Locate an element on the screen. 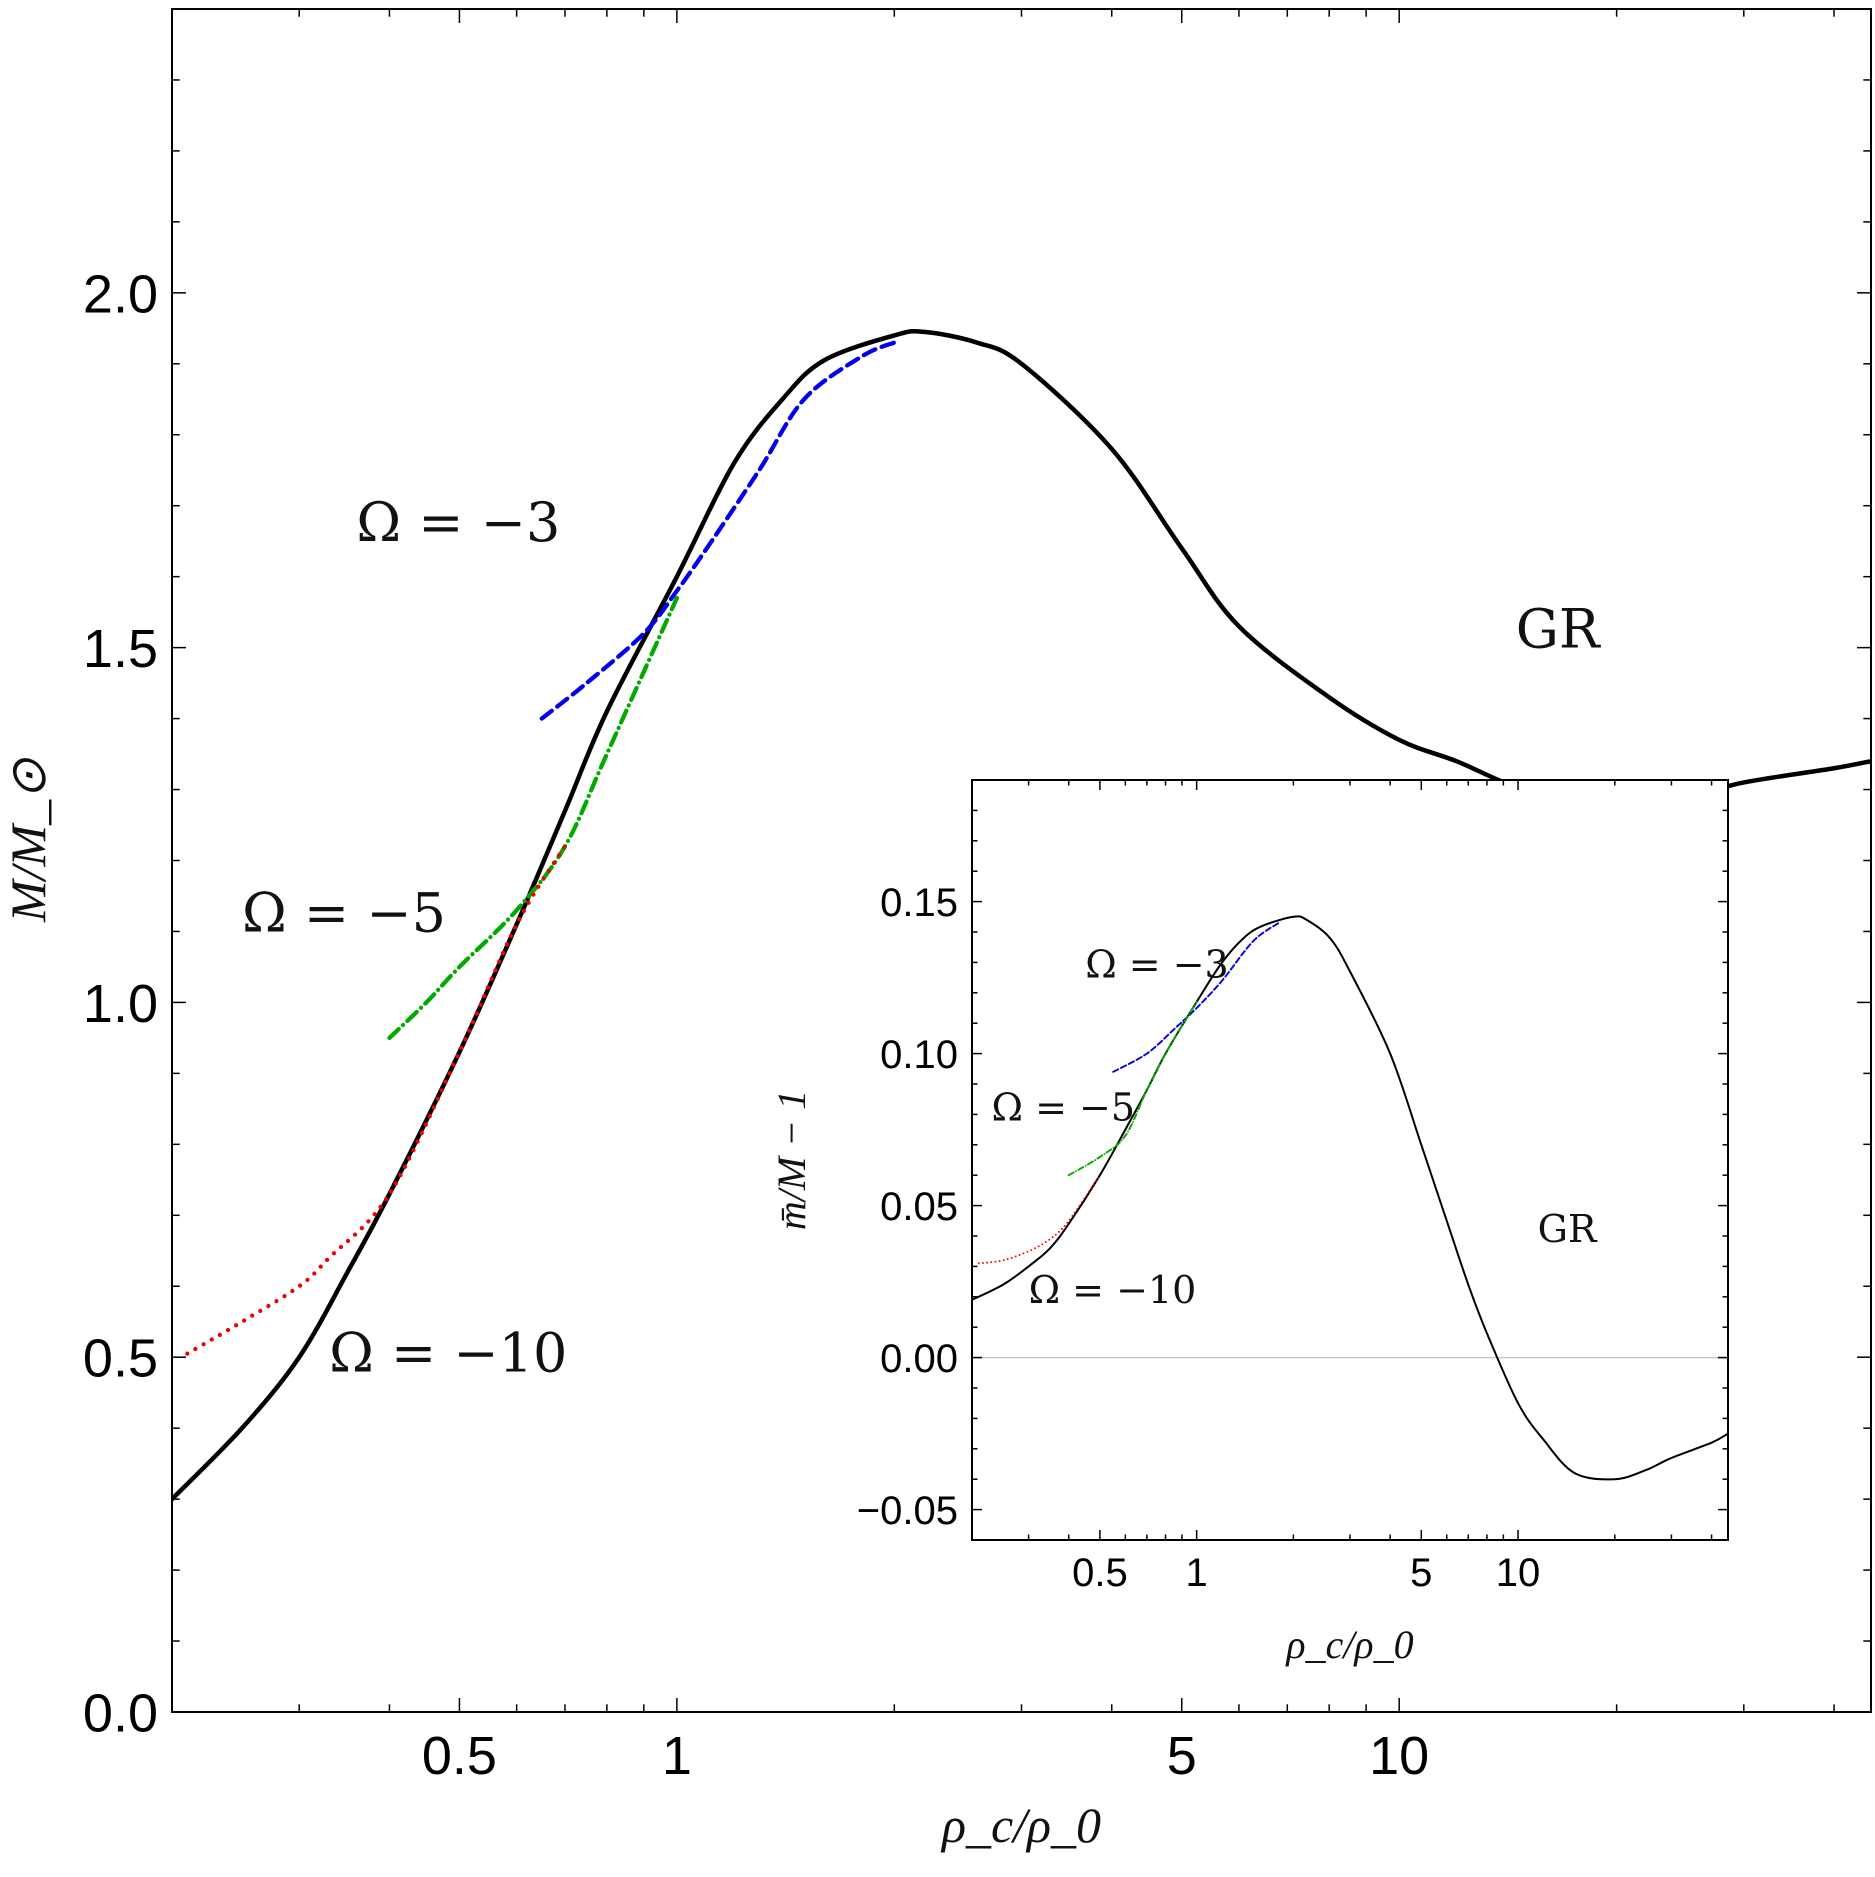 The image size is (1875, 1877). main-annotation-label: Ω = −10 is located at coordinates (448, 1352).